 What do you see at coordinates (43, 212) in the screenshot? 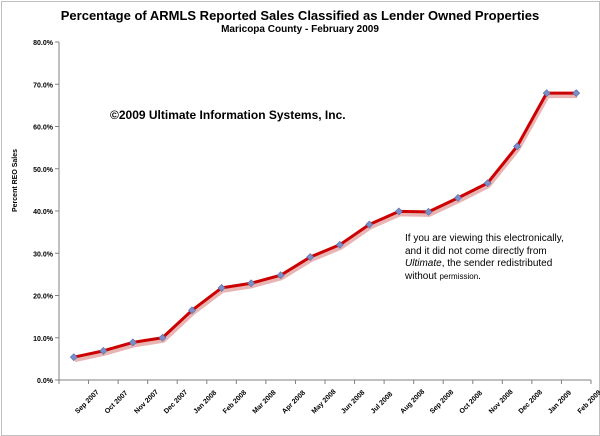
I see `y-tick-label: 40.0%` at bounding box center [43, 212].